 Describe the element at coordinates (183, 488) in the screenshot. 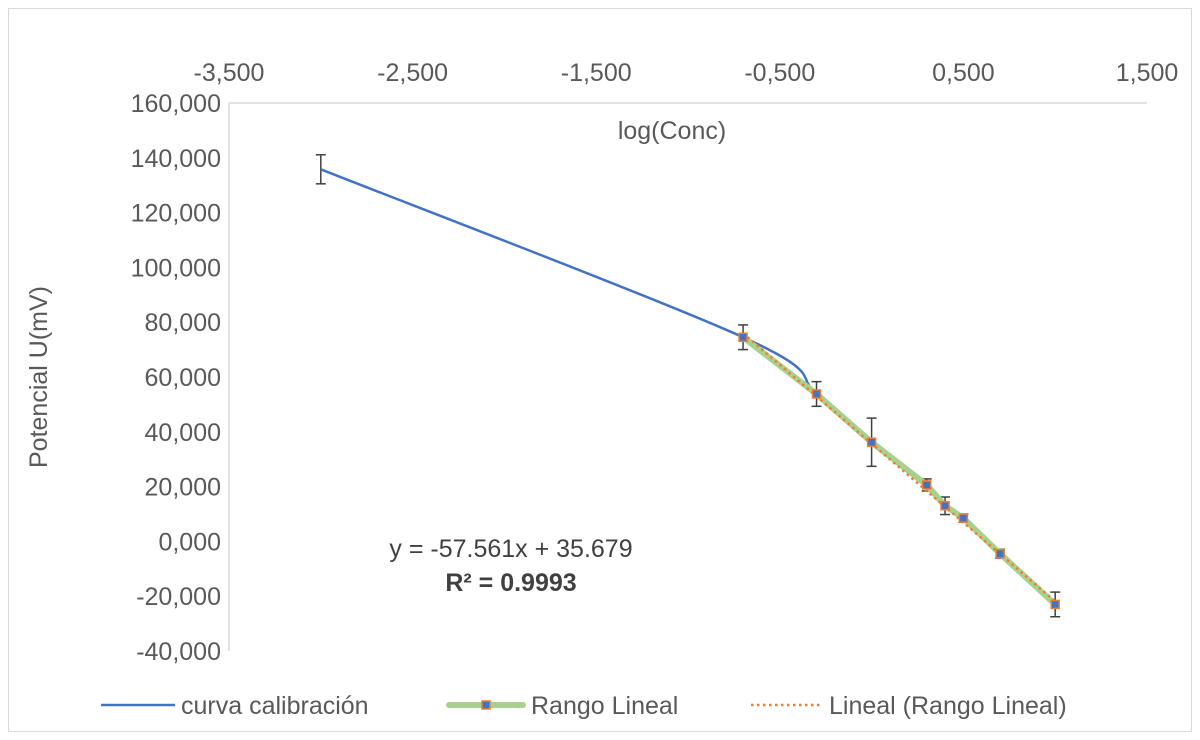

I see `y-tick-label: 20,000` at that location.